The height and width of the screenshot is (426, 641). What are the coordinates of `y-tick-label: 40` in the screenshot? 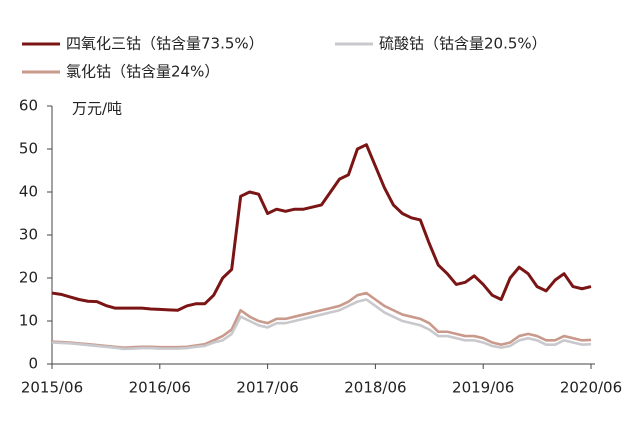 It's located at (28, 192).